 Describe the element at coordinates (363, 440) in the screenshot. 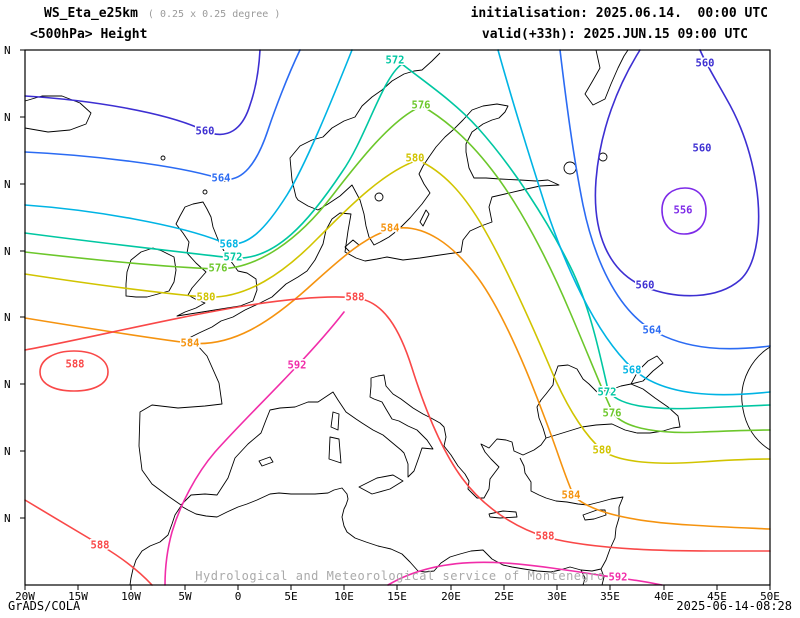

I see `coastline-mediterranean-north` at that location.